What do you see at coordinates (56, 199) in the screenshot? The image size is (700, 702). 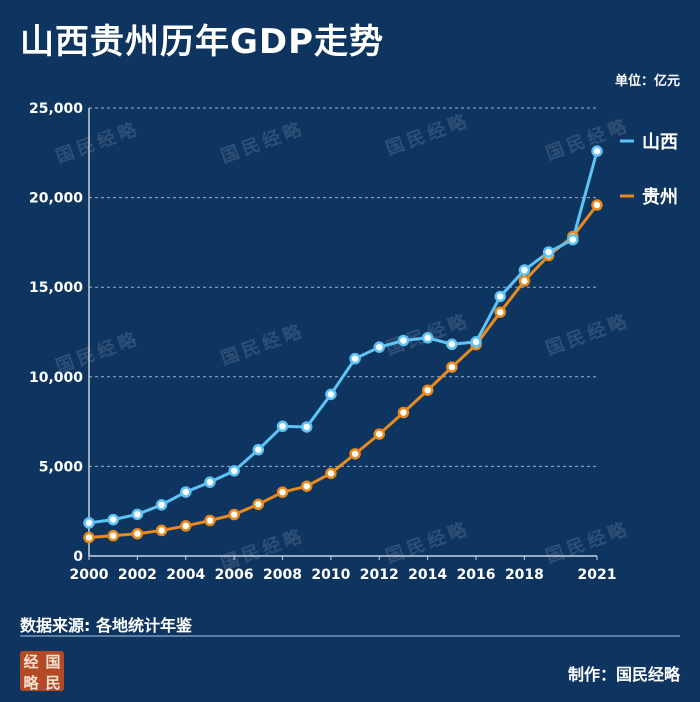 I see `y-tick-label: 20,000` at bounding box center [56, 199].